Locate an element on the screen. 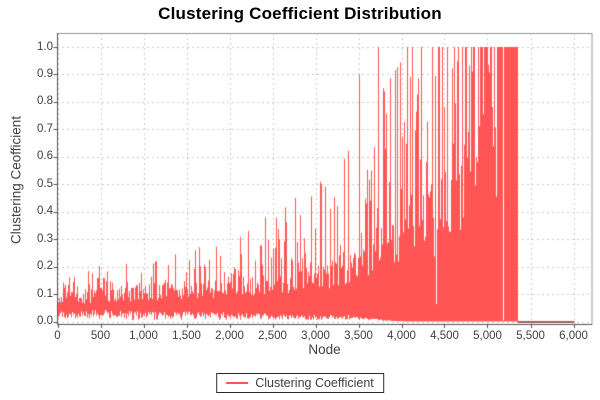 The image size is (600, 400). y-tick-label: 0.0 is located at coordinates (45, 321).